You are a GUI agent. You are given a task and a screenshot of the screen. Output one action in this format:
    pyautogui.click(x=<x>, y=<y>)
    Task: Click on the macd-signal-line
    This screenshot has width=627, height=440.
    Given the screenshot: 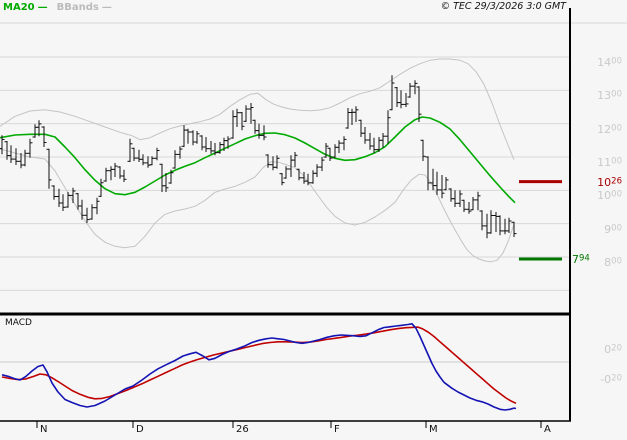 What is the action you would take?
    pyautogui.click(x=259, y=365)
    